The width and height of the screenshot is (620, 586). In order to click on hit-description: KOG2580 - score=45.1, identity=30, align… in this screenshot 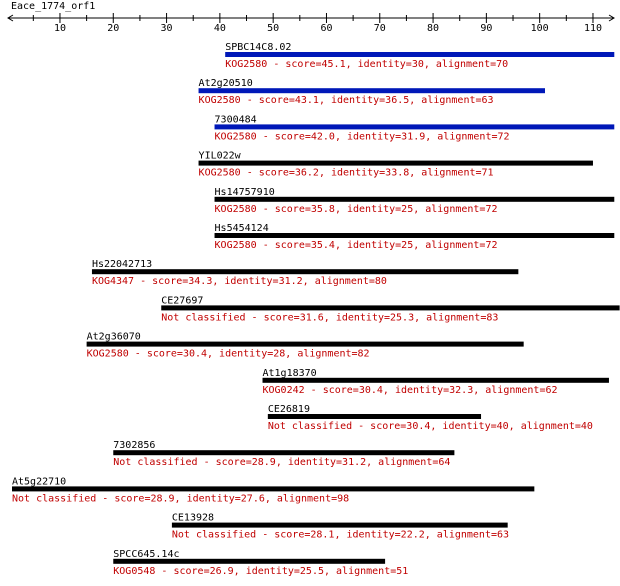, I will do `click(366, 64)`.